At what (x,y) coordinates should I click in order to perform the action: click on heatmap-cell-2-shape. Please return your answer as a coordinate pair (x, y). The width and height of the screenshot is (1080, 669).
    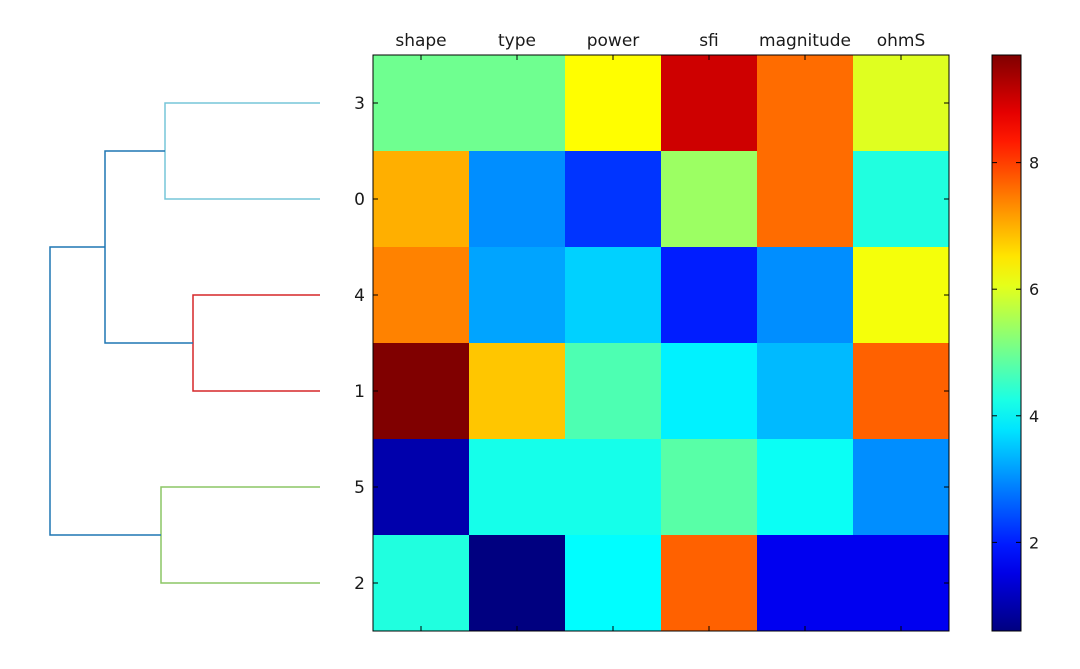
    Looking at the image, I should click on (421, 583).